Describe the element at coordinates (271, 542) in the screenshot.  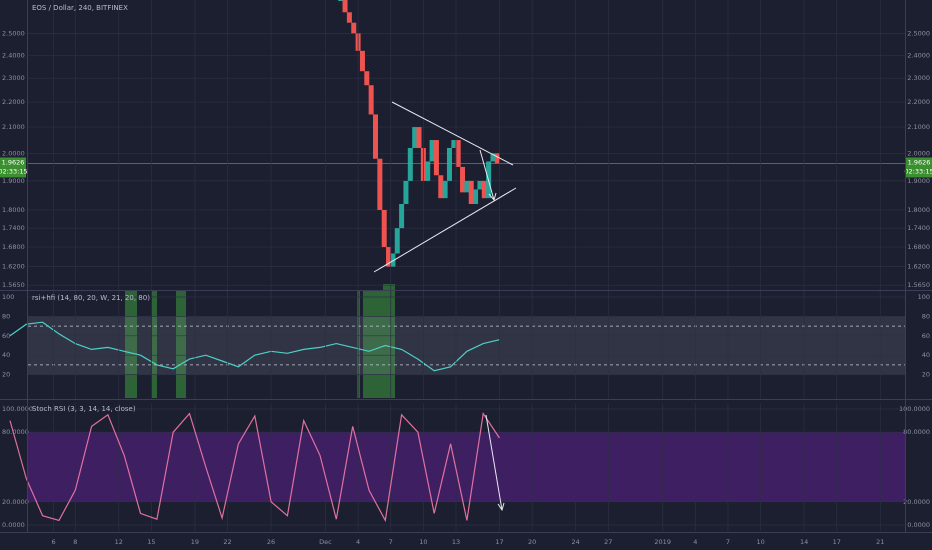
I see `x-tick-label: 26` at that location.